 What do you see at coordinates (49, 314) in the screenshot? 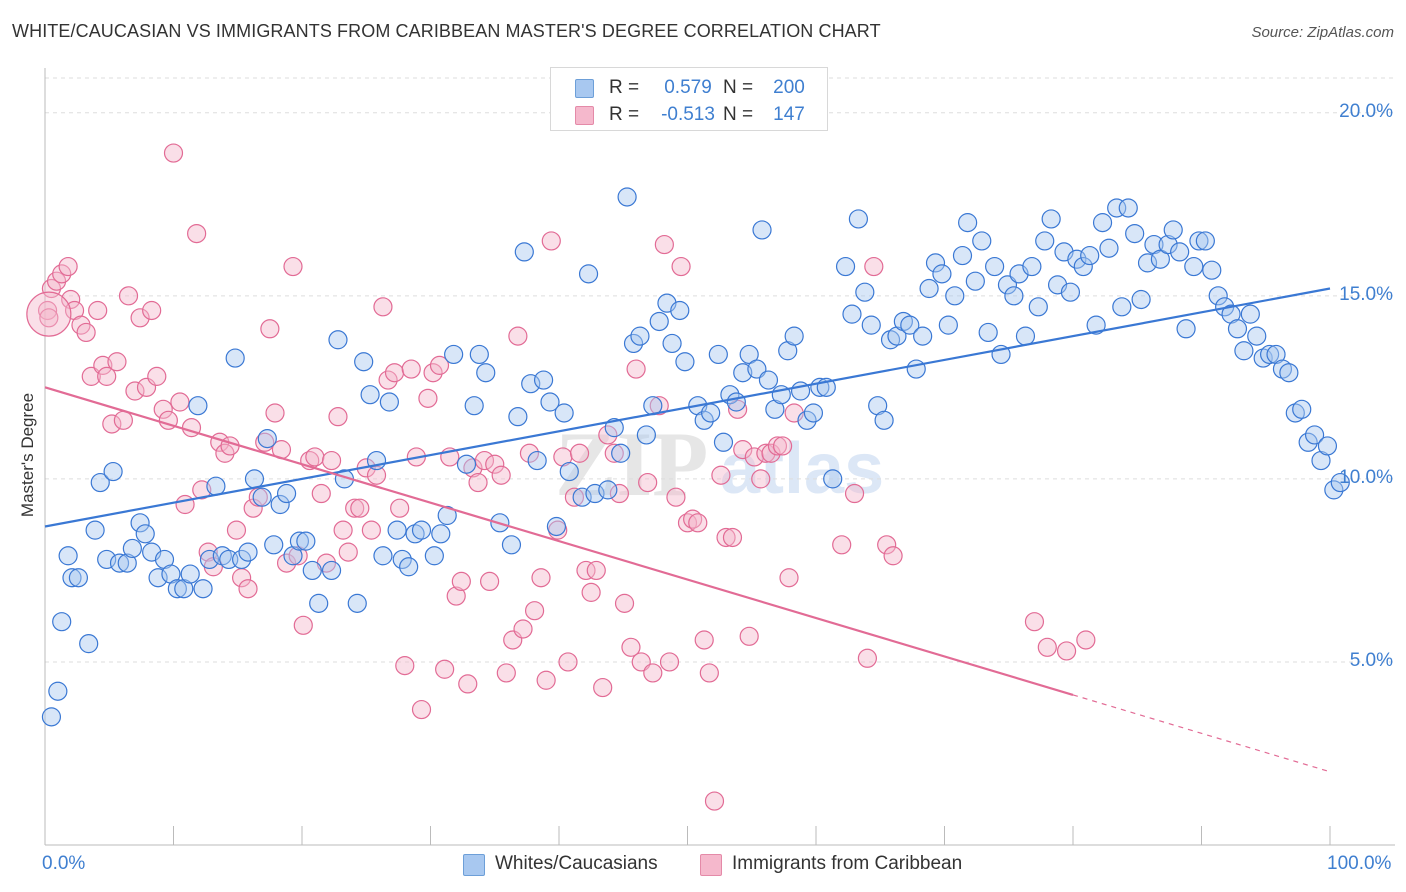
I see `data-point-large` at bounding box center [49, 314].